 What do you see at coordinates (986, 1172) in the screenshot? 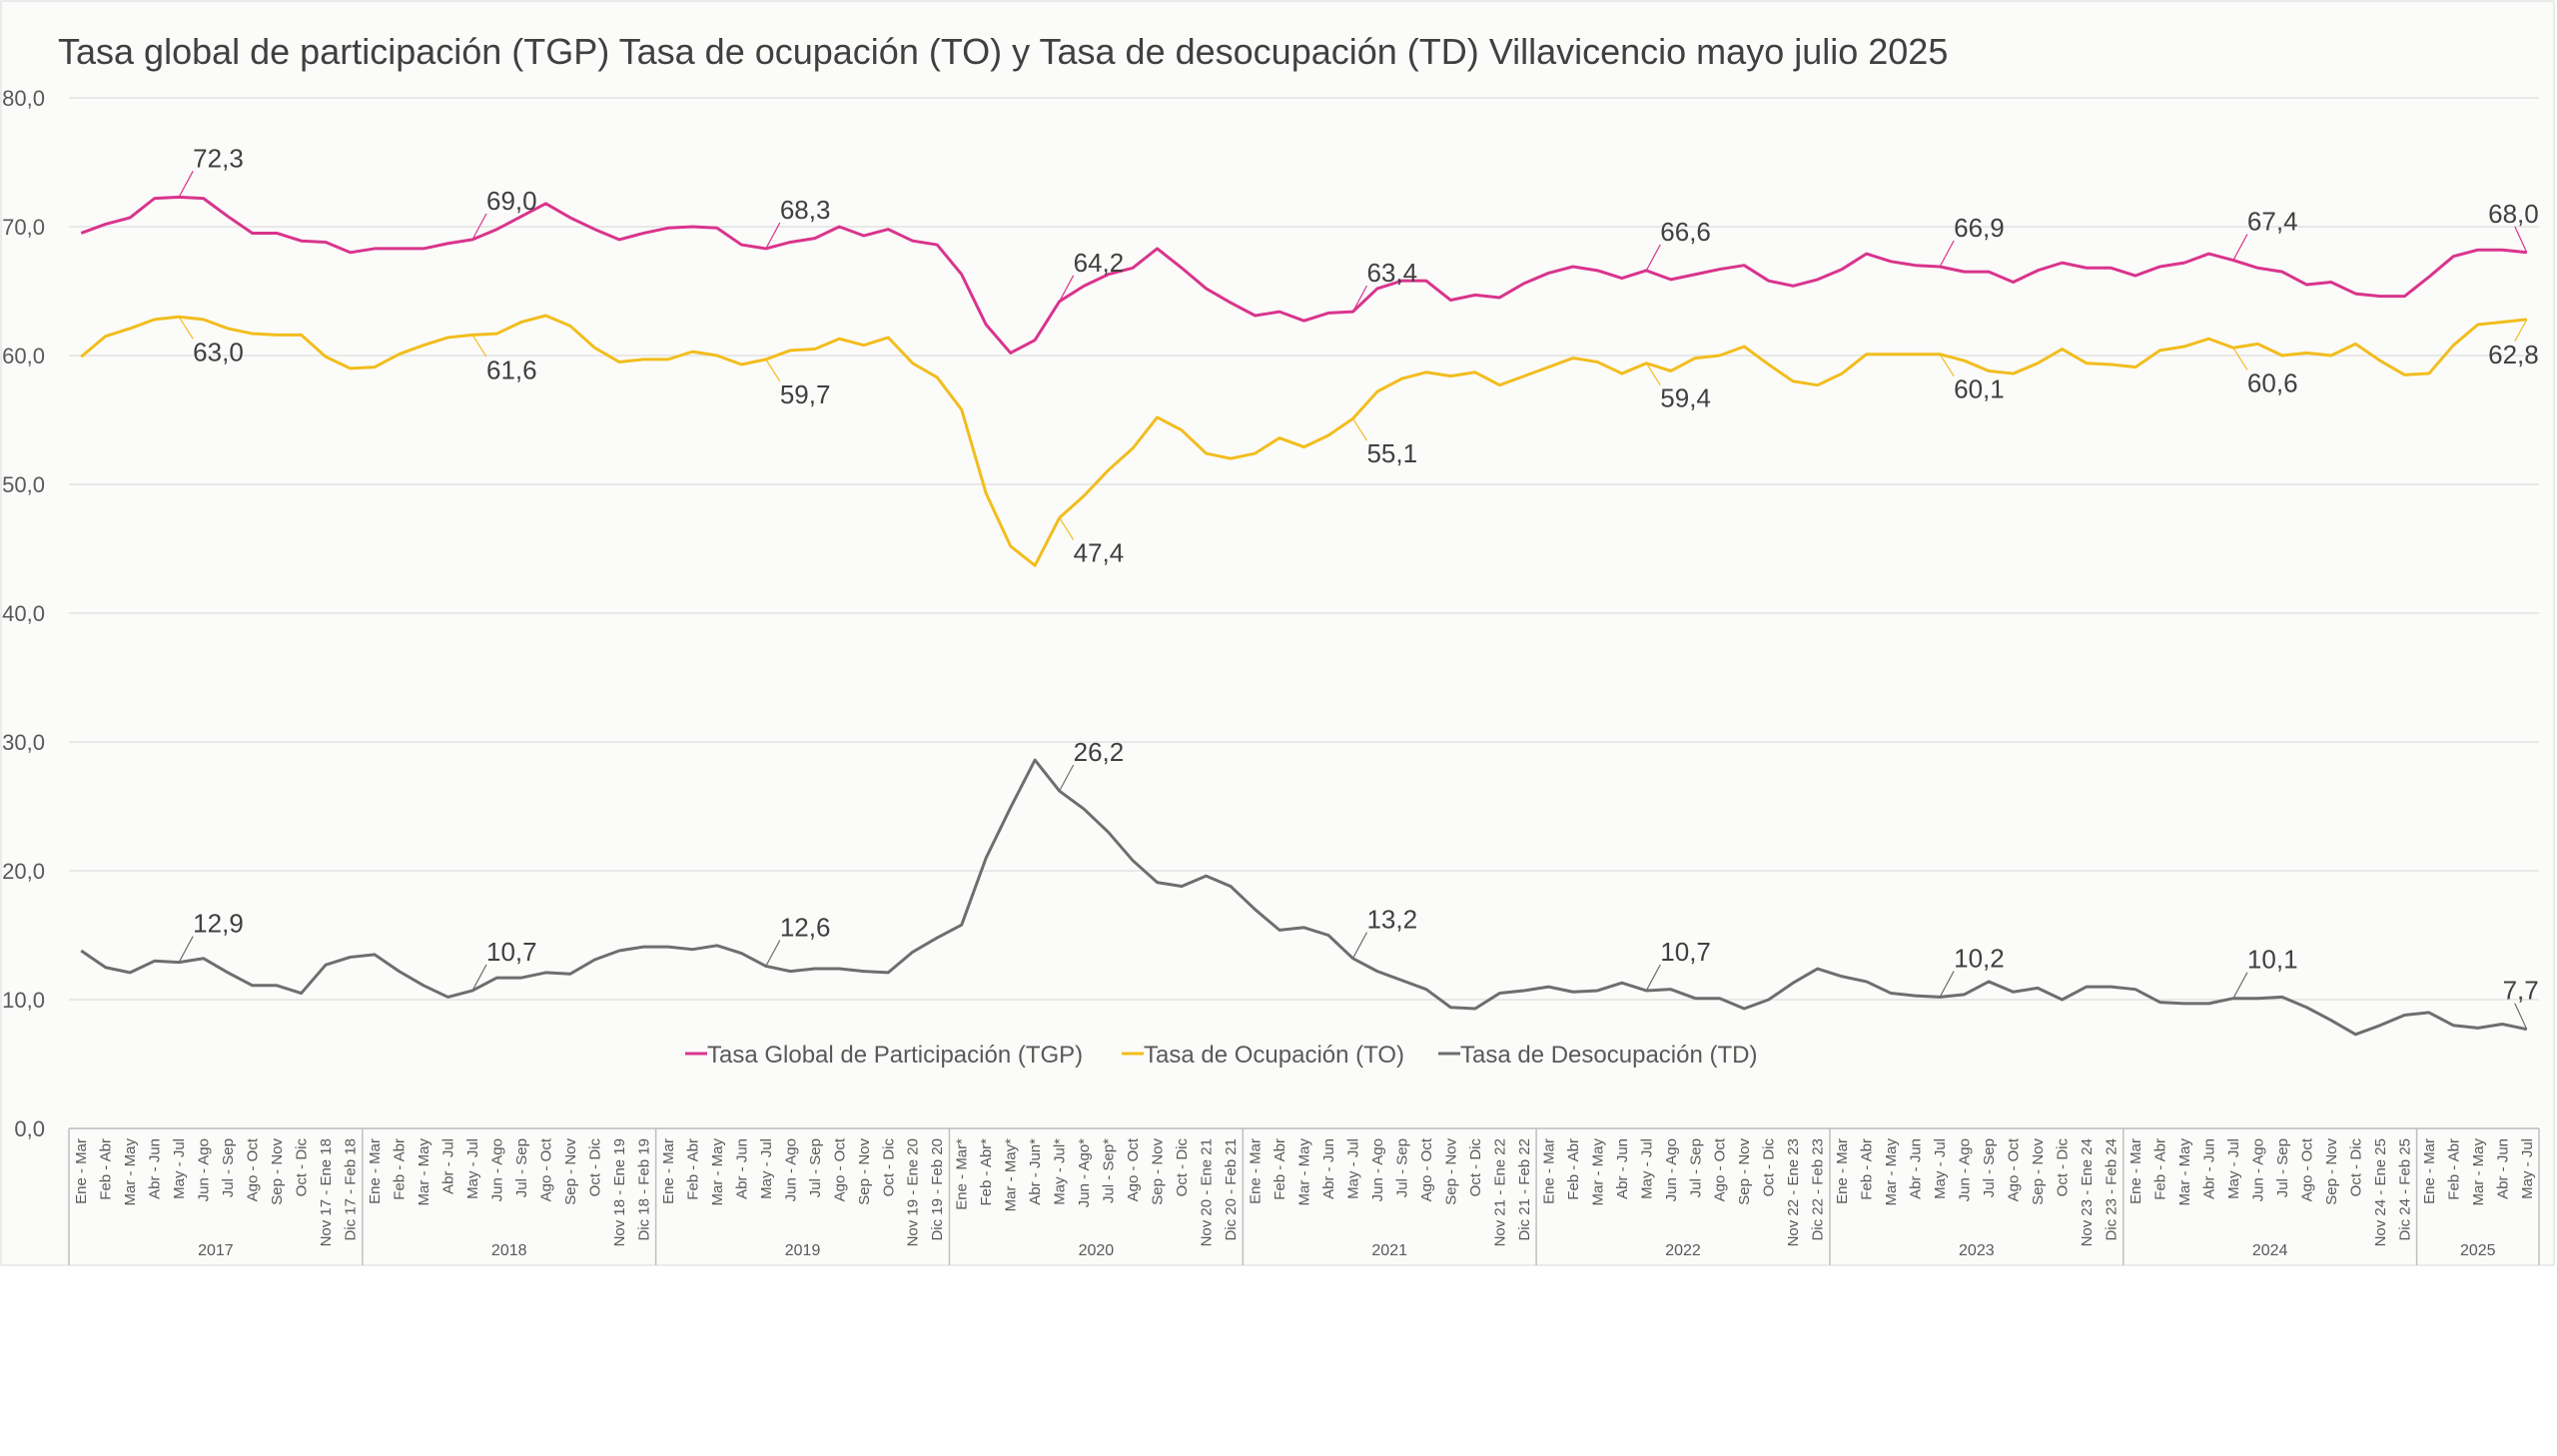
I see `x-tick-label: Feb - Abr*` at bounding box center [986, 1172].